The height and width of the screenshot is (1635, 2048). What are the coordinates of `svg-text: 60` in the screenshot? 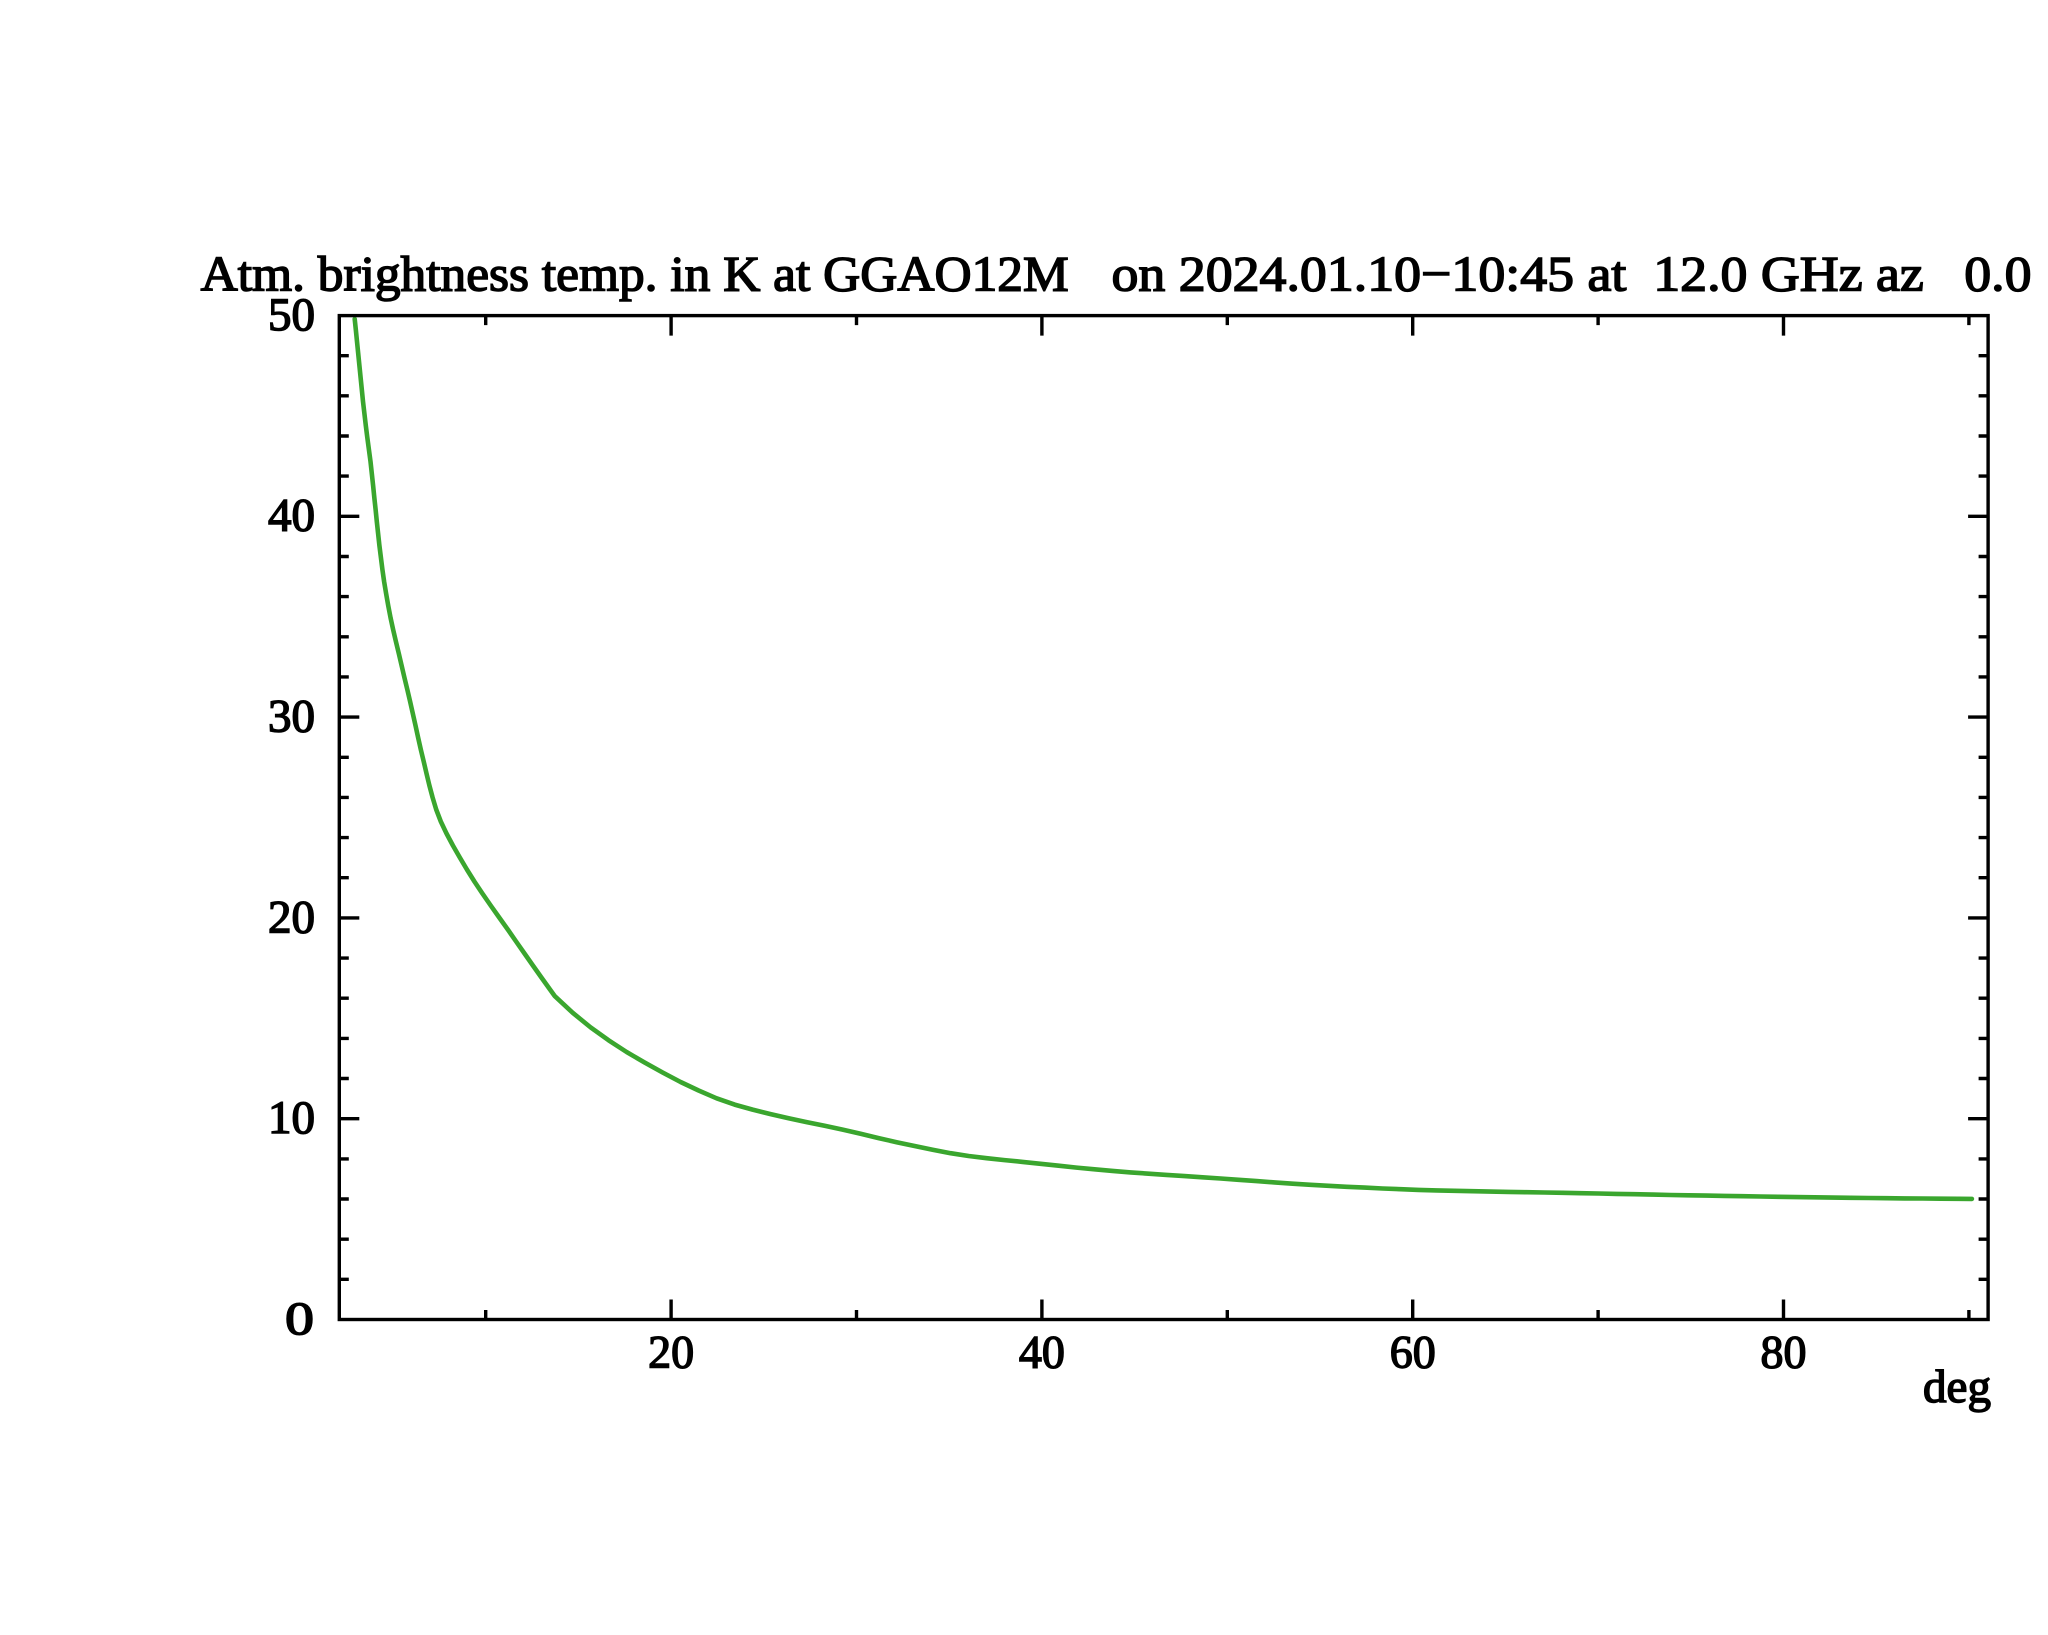 It's located at (1413, 1353).